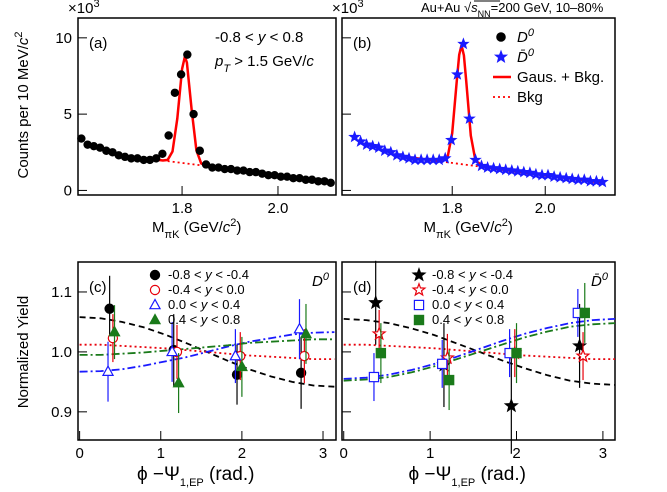 Image resolution: width=667 pixels, height=492 pixels. I want to click on note-part: > 1.5 GeV/, so click(268, 61).